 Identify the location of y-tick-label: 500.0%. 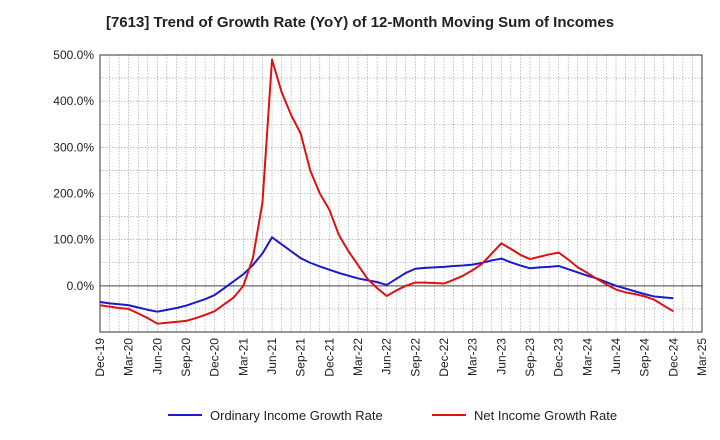
(73, 55).